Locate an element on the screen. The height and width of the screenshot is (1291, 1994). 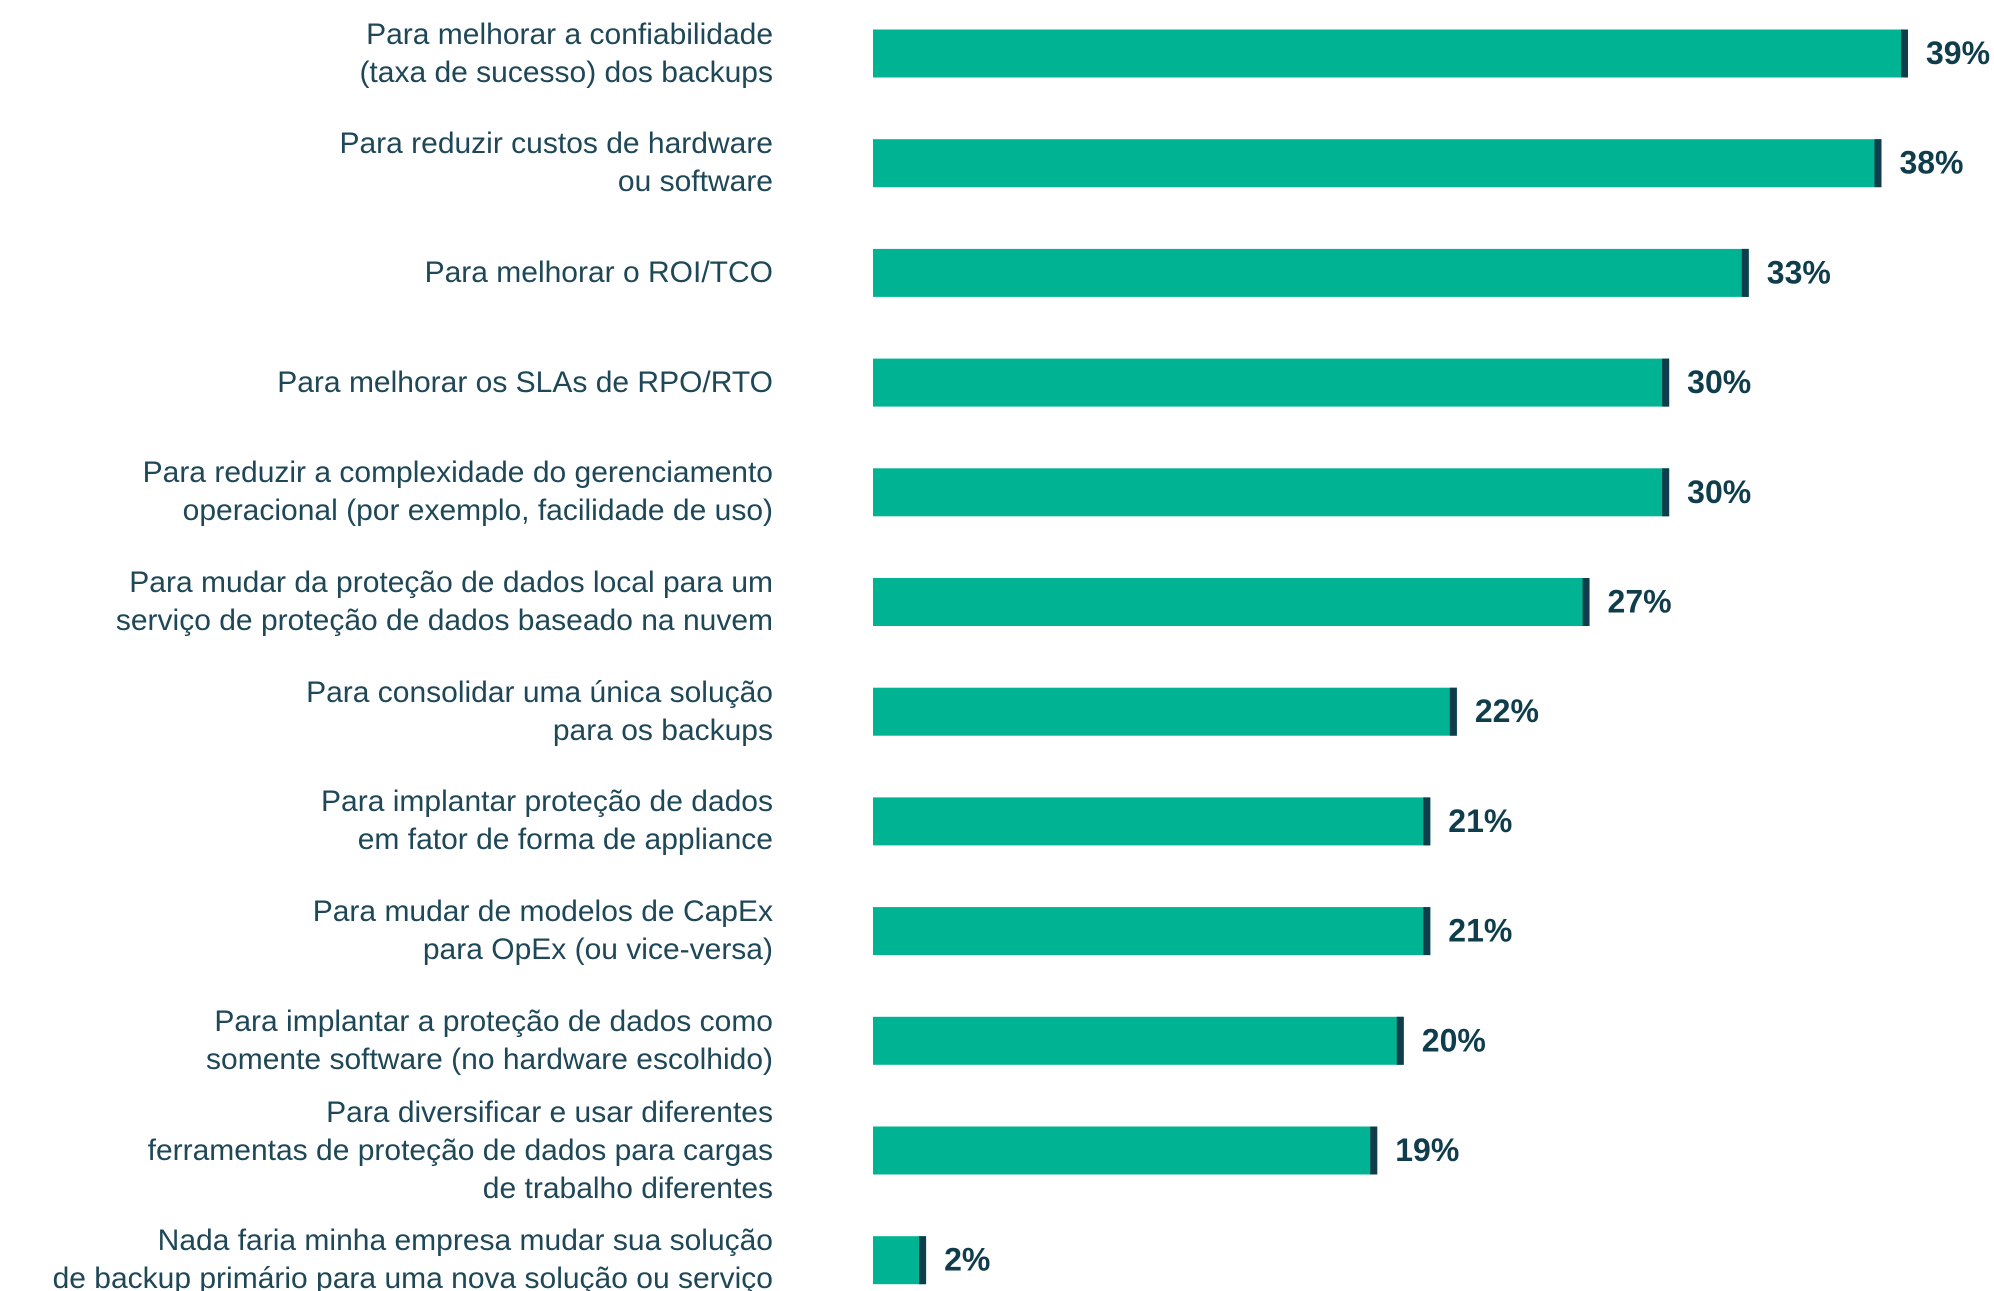
category-label: Para melhorar os SLAs de RPO/RTO is located at coordinates (525, 382).